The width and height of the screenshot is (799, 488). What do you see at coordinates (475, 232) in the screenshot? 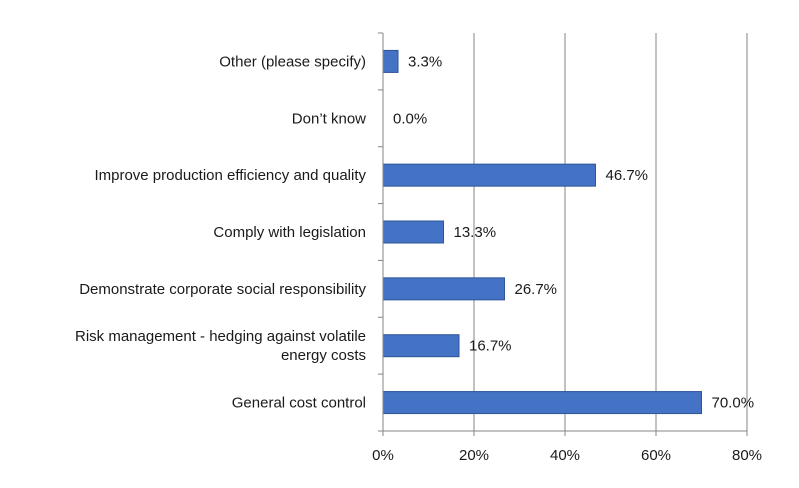
I see `data-label-3: 13.3%` at bounding box center [475, 232].